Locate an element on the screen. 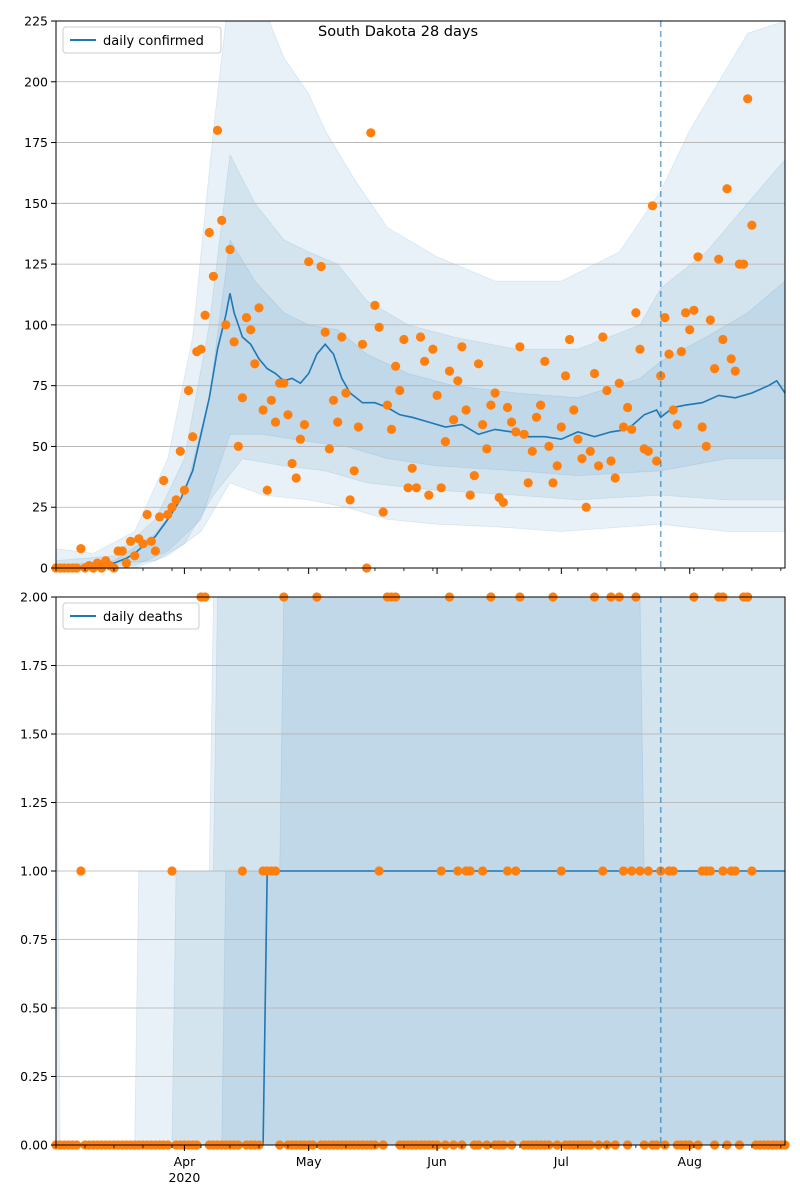 The image size is (800, 1200). confirmed-legend: daily confirmed is located at coordinates (142, 40).